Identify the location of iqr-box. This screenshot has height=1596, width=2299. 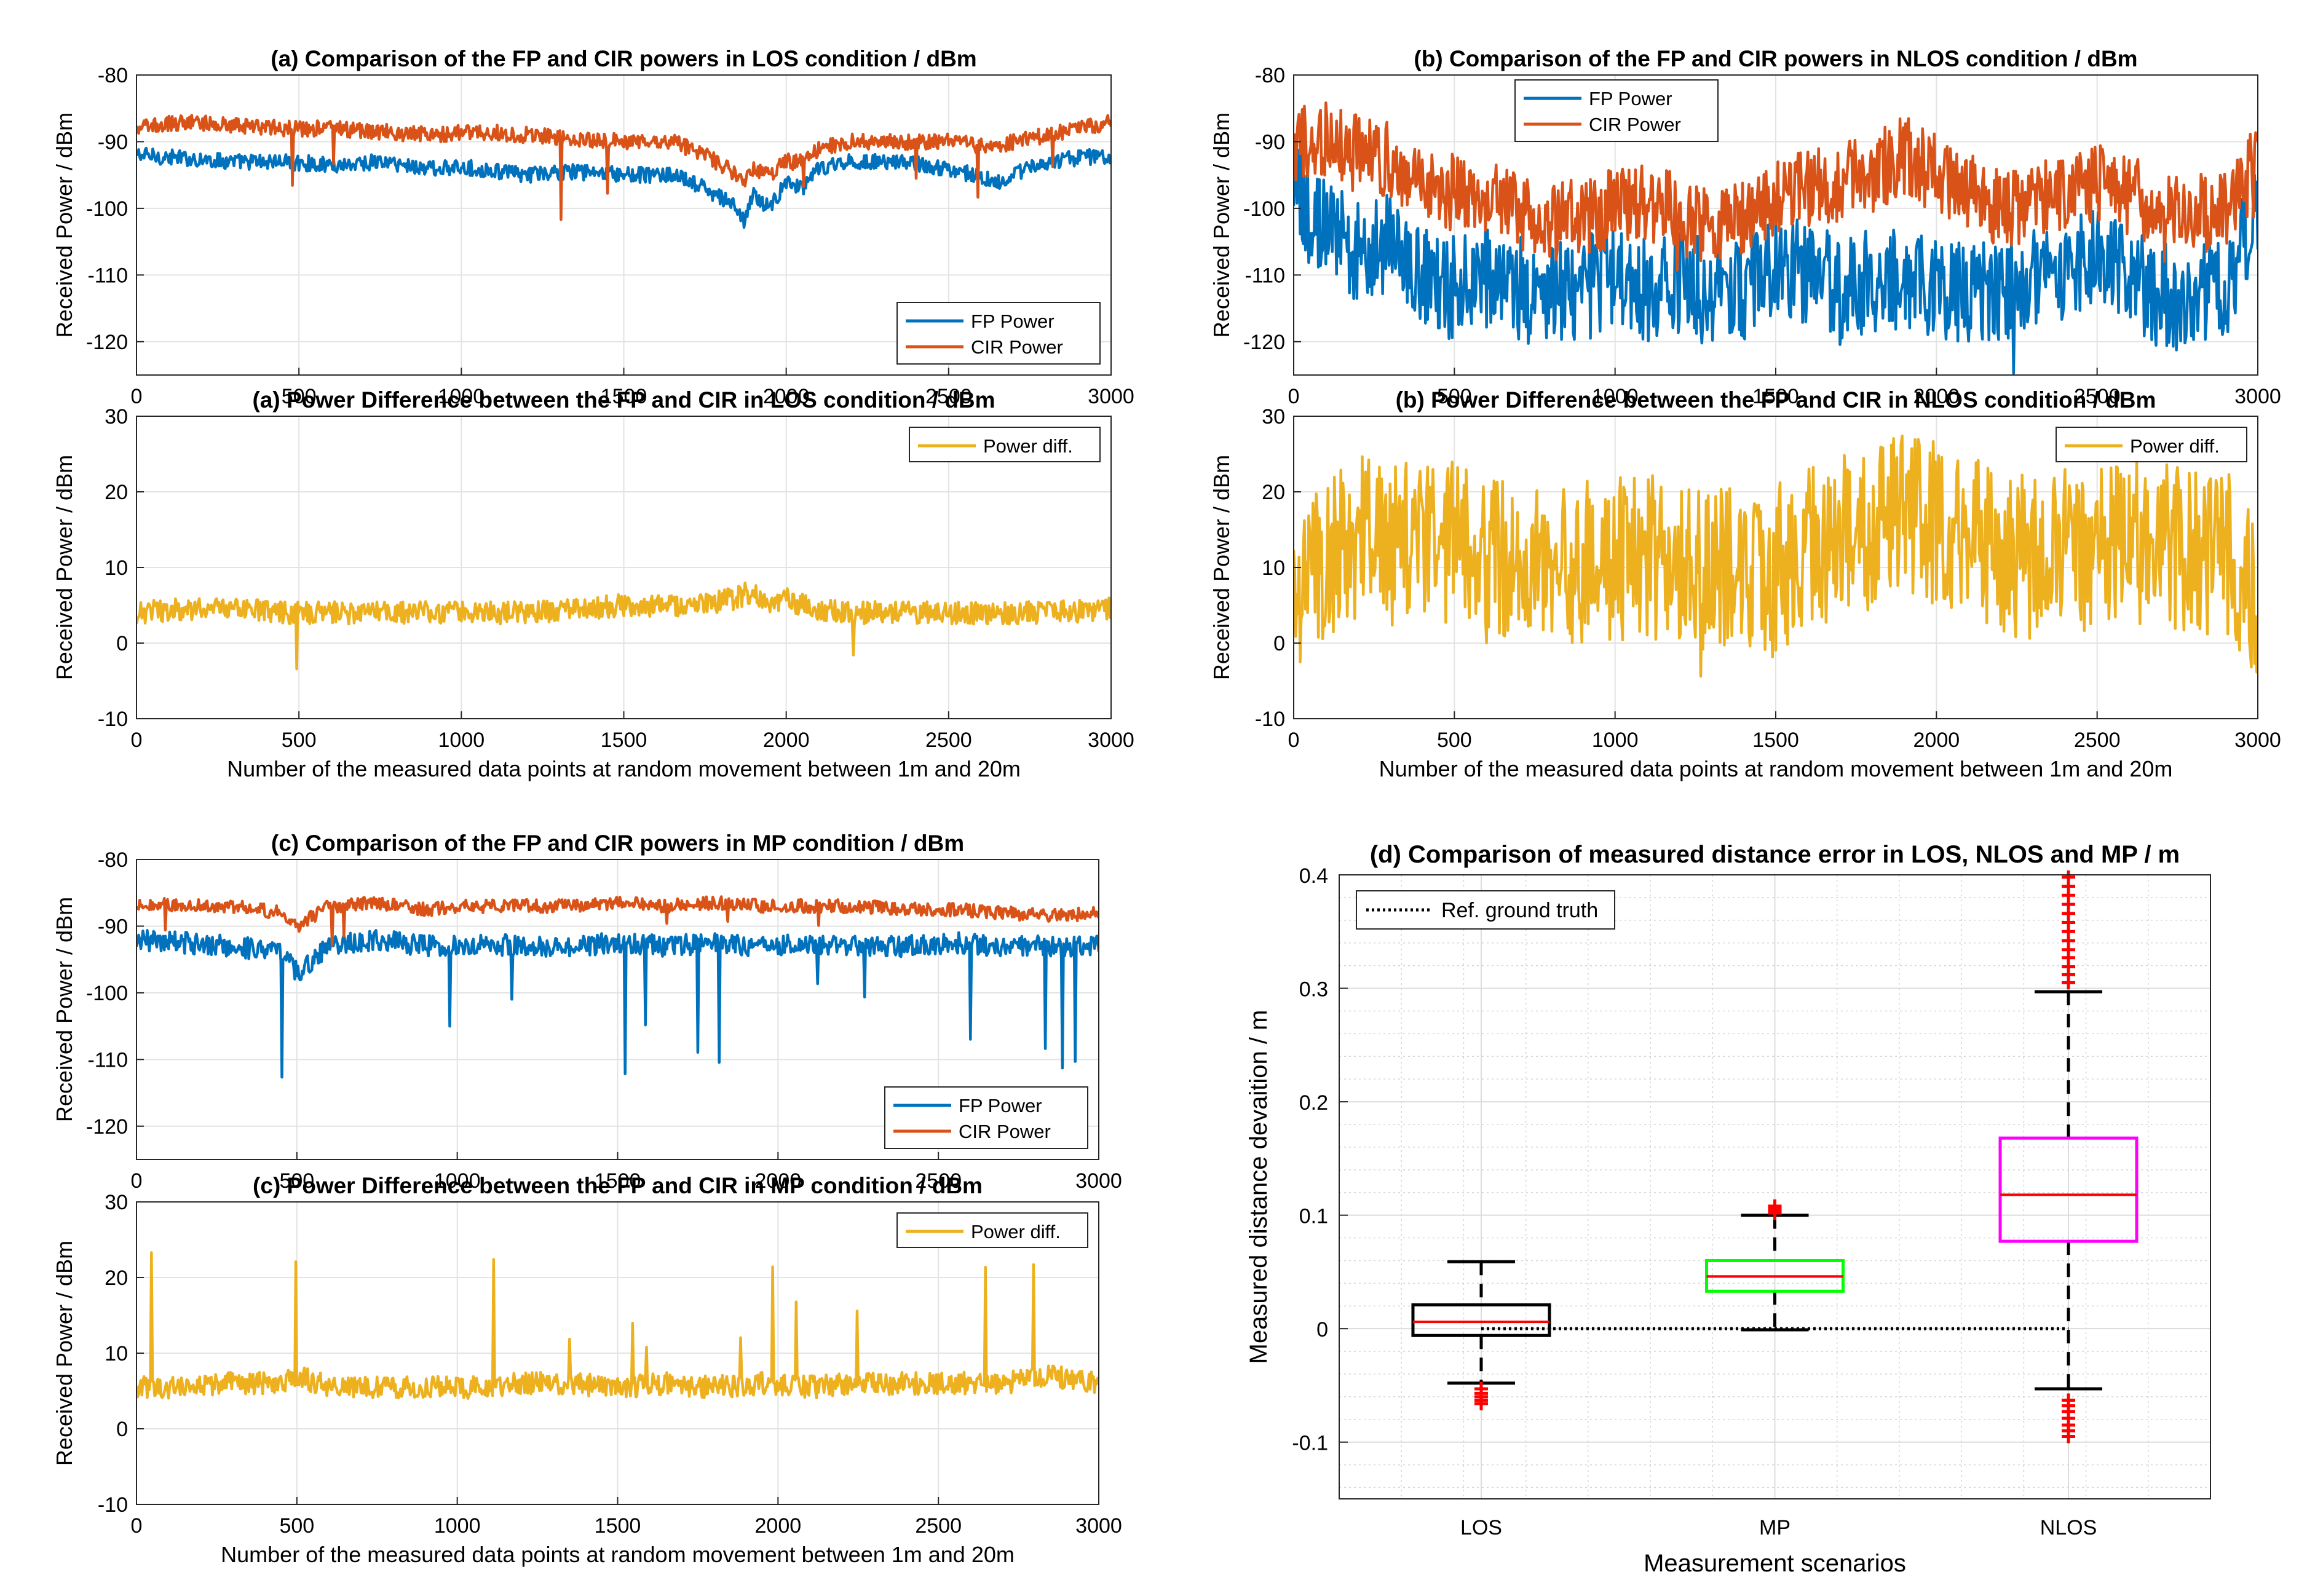
(1481, 1320).